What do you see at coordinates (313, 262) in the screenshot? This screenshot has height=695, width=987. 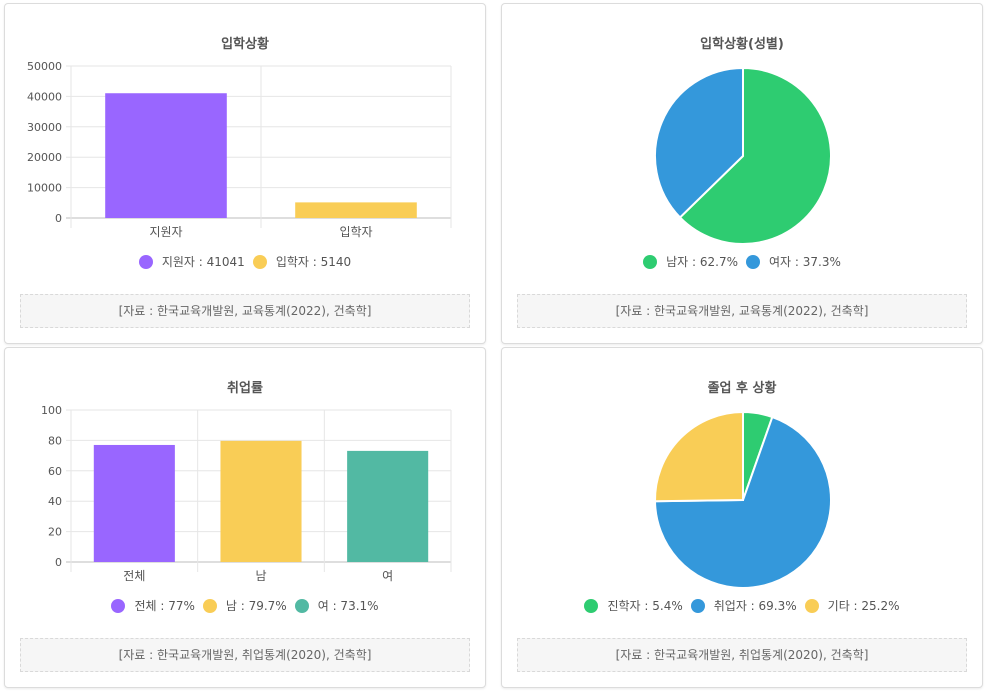 I see `legend-label: 입학자 : 5140` at bounding box center [313, 262].